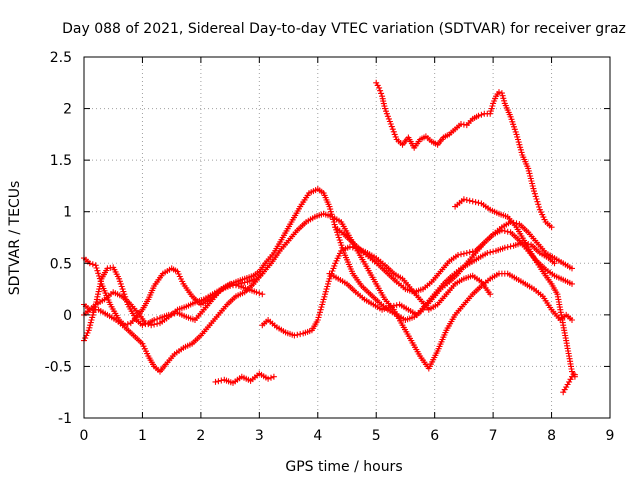 This screenshot has height=480, width=640. I want to click on y-tick-label: 1, so click(67, 213).